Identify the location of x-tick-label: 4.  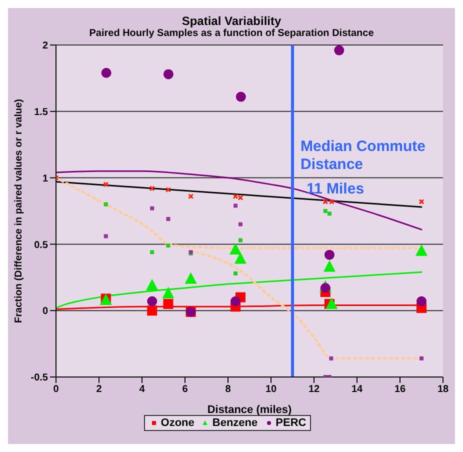
(142, 390).